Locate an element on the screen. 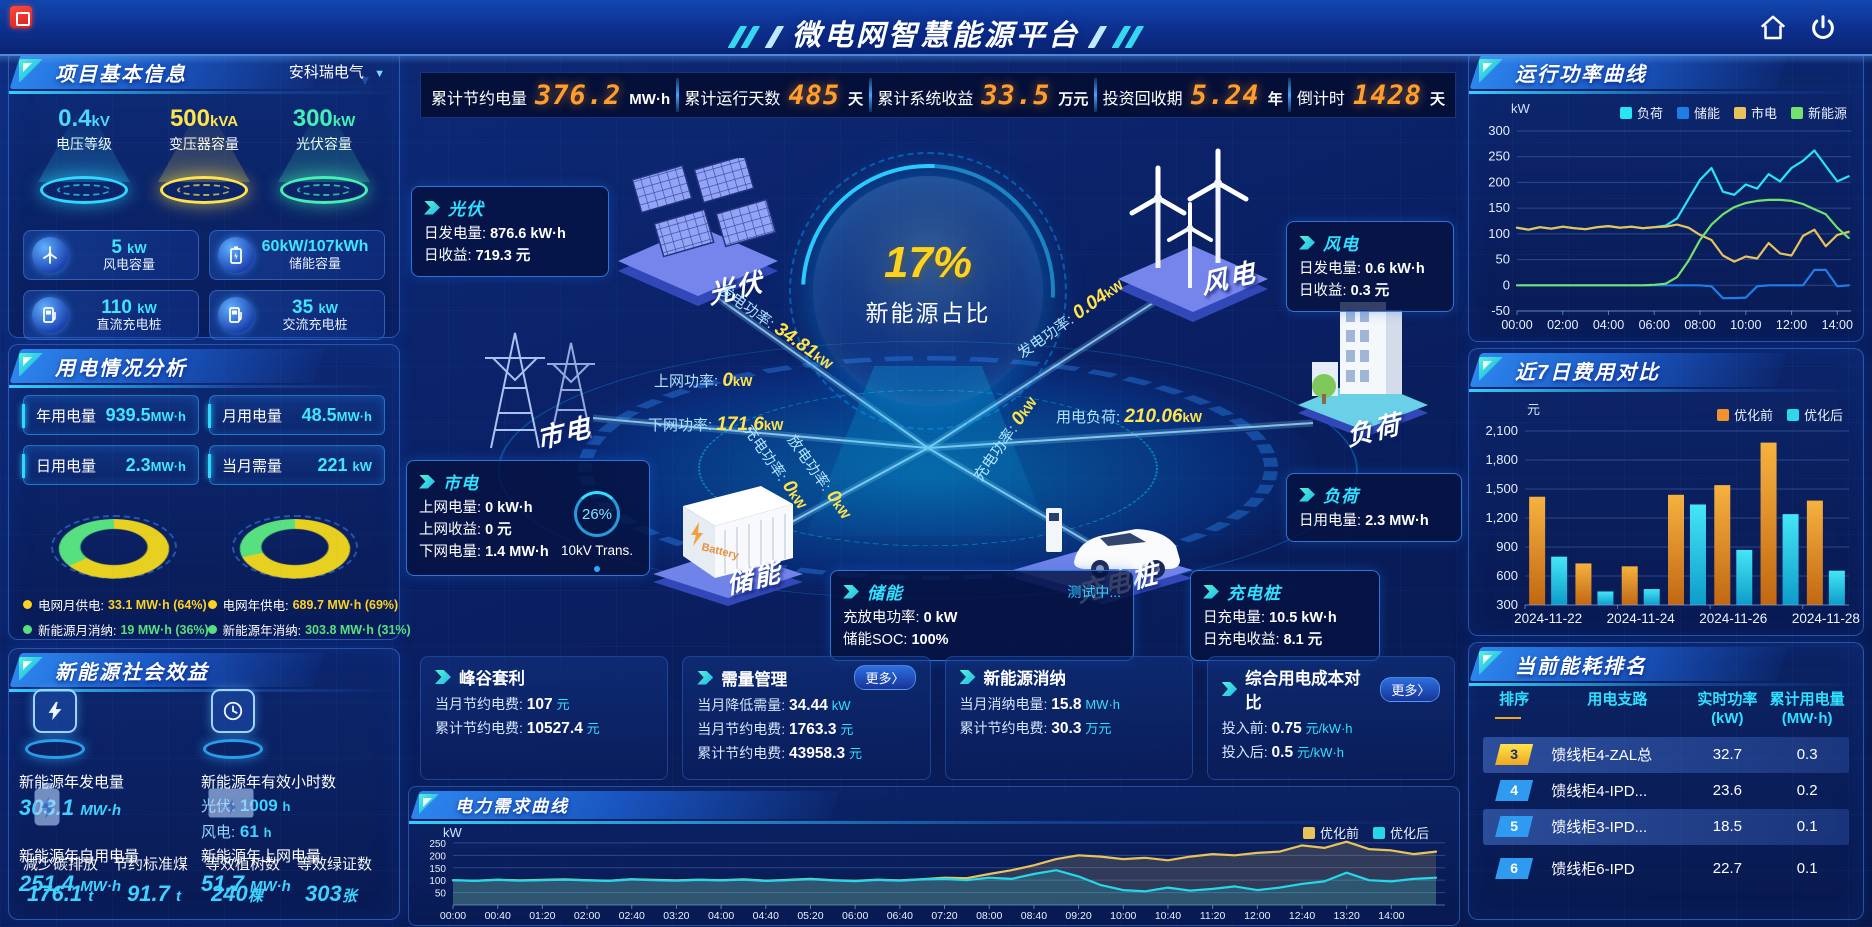 The height and width of the screenshot is (927, 1872). svg-text: 00:00 is located at coordinates (1516, 325).